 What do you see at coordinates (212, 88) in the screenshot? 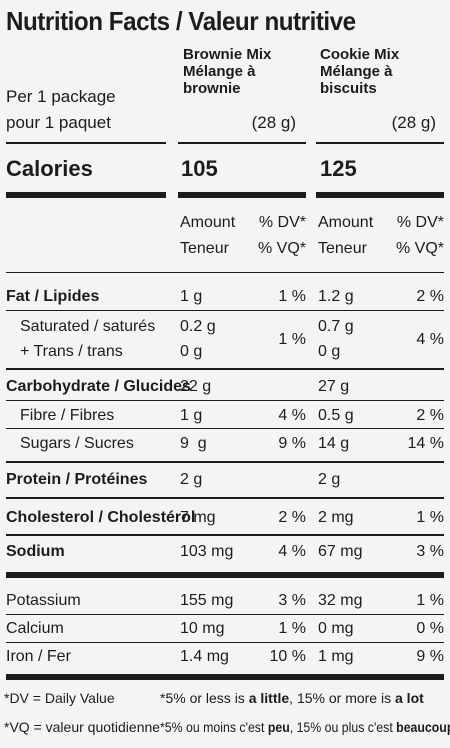
I see `brownie-name-fr2: brownie` at bounding box center [212, 88].